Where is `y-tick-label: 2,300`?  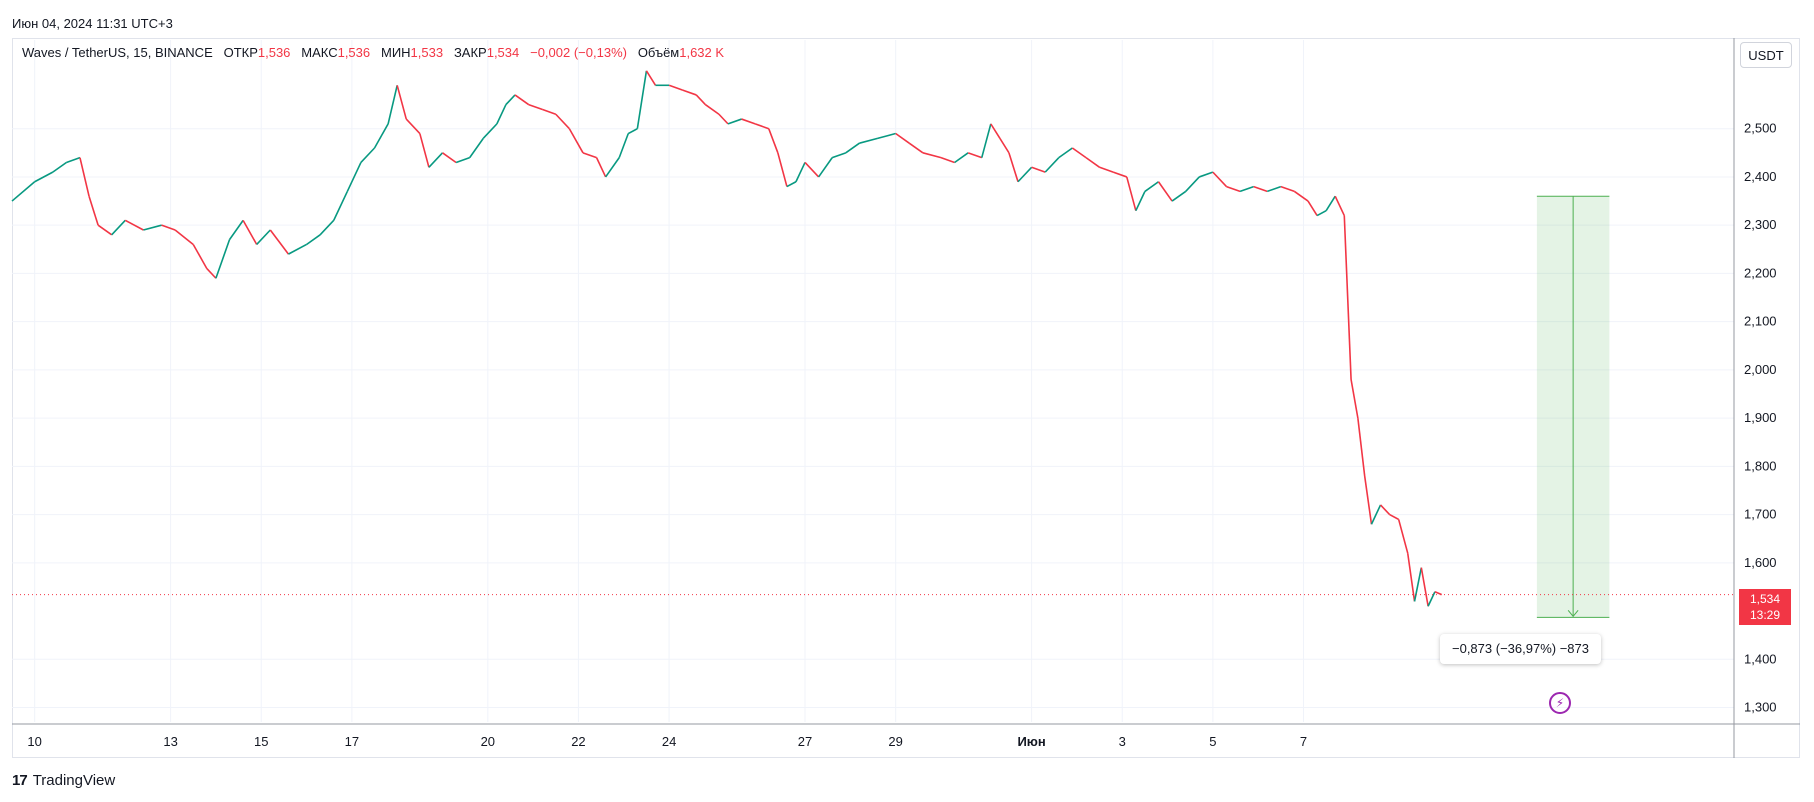
y-tick-label: 2,300 is located at coordinates (1760, 224).